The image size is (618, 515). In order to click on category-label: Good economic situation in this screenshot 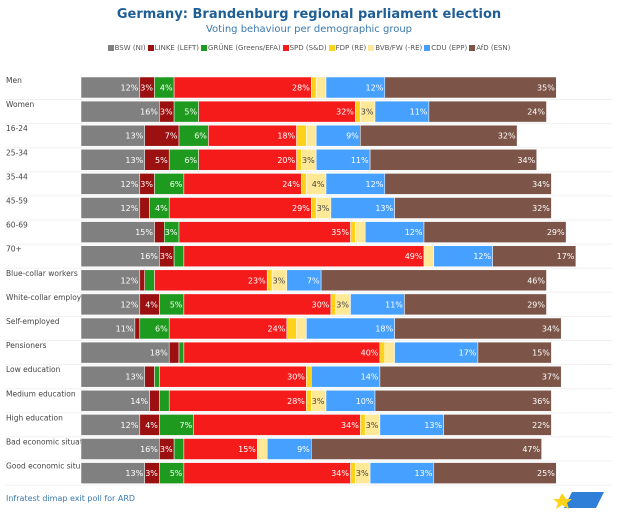, I will do `click(53, 466)`.